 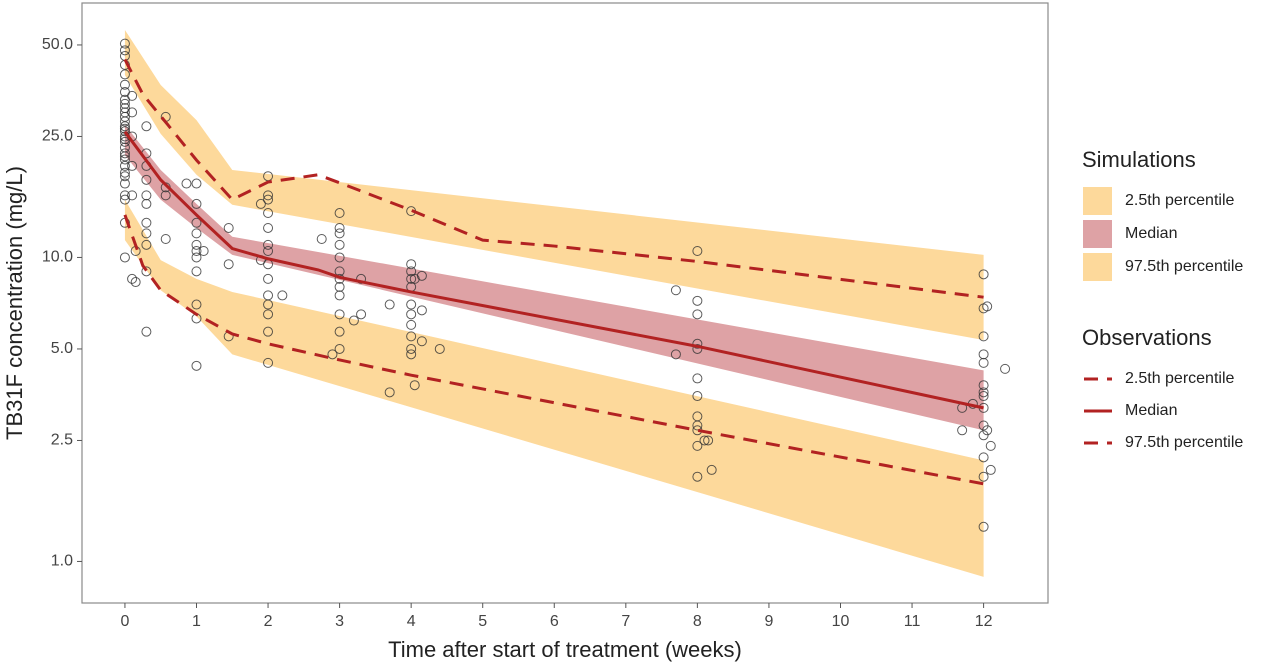 What do you see at coordinates (841, 621) in the screenshot?
I see `x-tick-label: 10` at bounding box center [841, 621].